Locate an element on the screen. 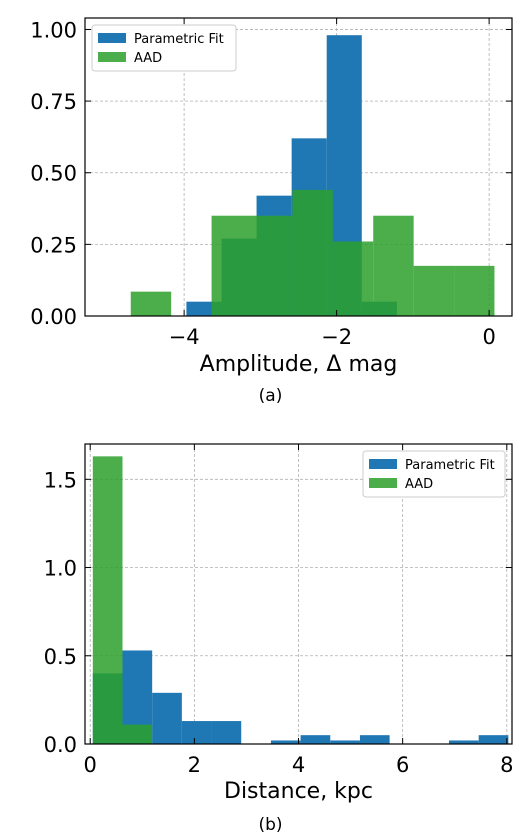 The height and width of the screenshot is (837, 520). y-tick-label: 0.0 is located at coordinates (60, 745).